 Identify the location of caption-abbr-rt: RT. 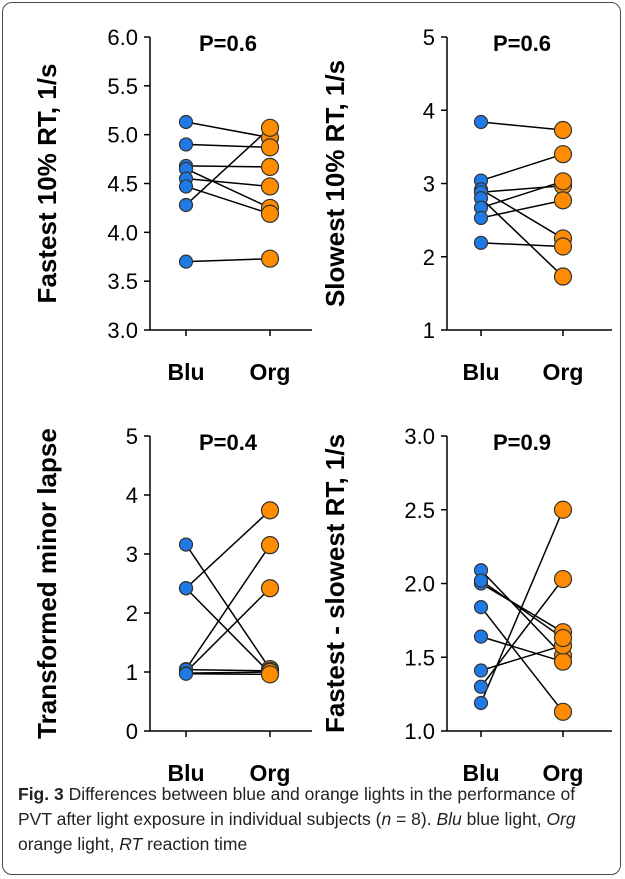
(131, 844).